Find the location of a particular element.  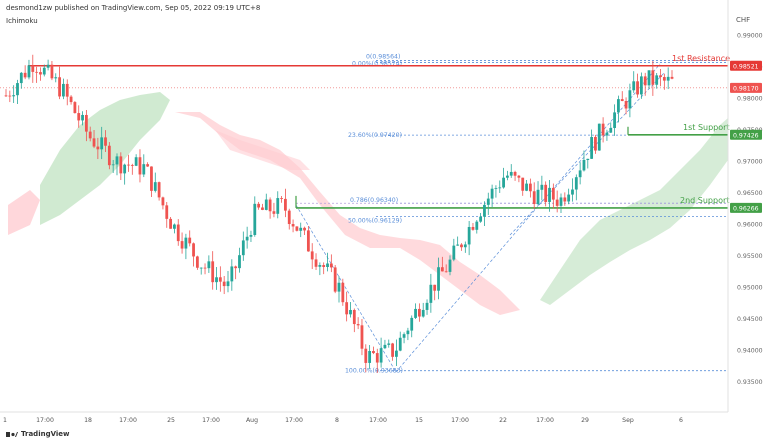

y-tick-label: 0.93500 is located at coordinates (750, 382).